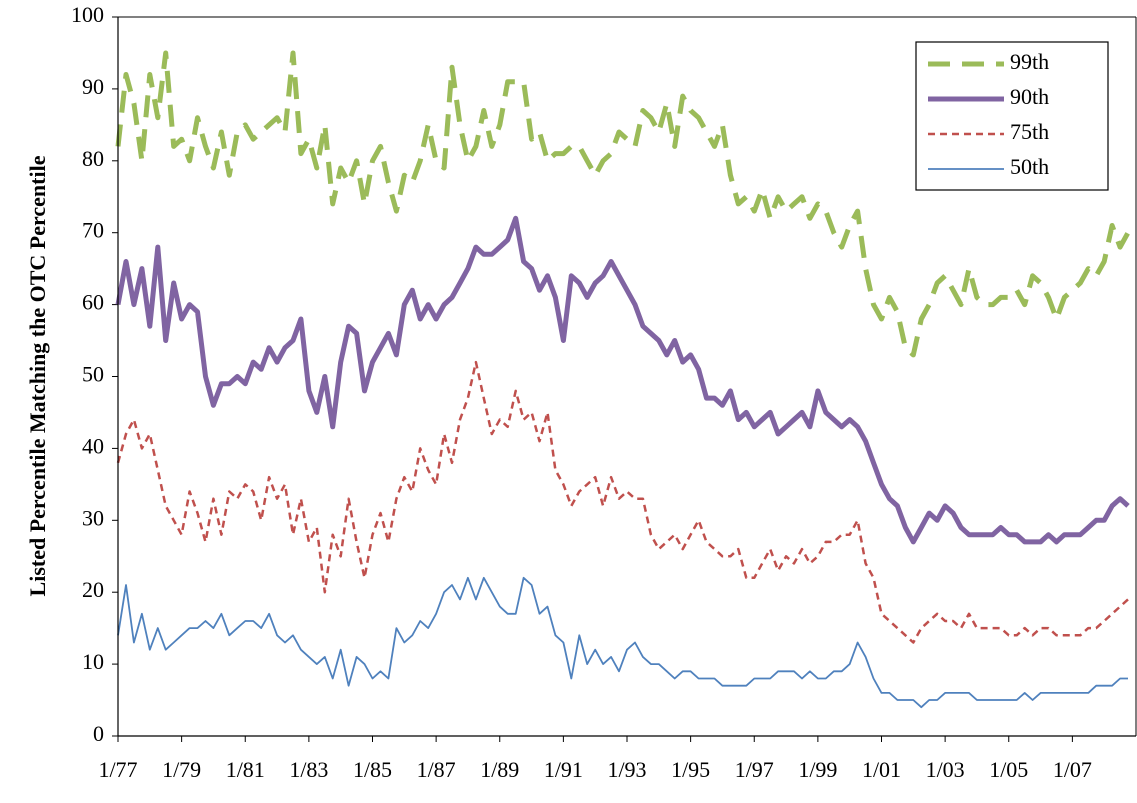 The height and width of the screenshot is (803, 1137). Describe the element at coordinates (98, 733) in the screenshot. I see `y-tick-label: 0` at that location.